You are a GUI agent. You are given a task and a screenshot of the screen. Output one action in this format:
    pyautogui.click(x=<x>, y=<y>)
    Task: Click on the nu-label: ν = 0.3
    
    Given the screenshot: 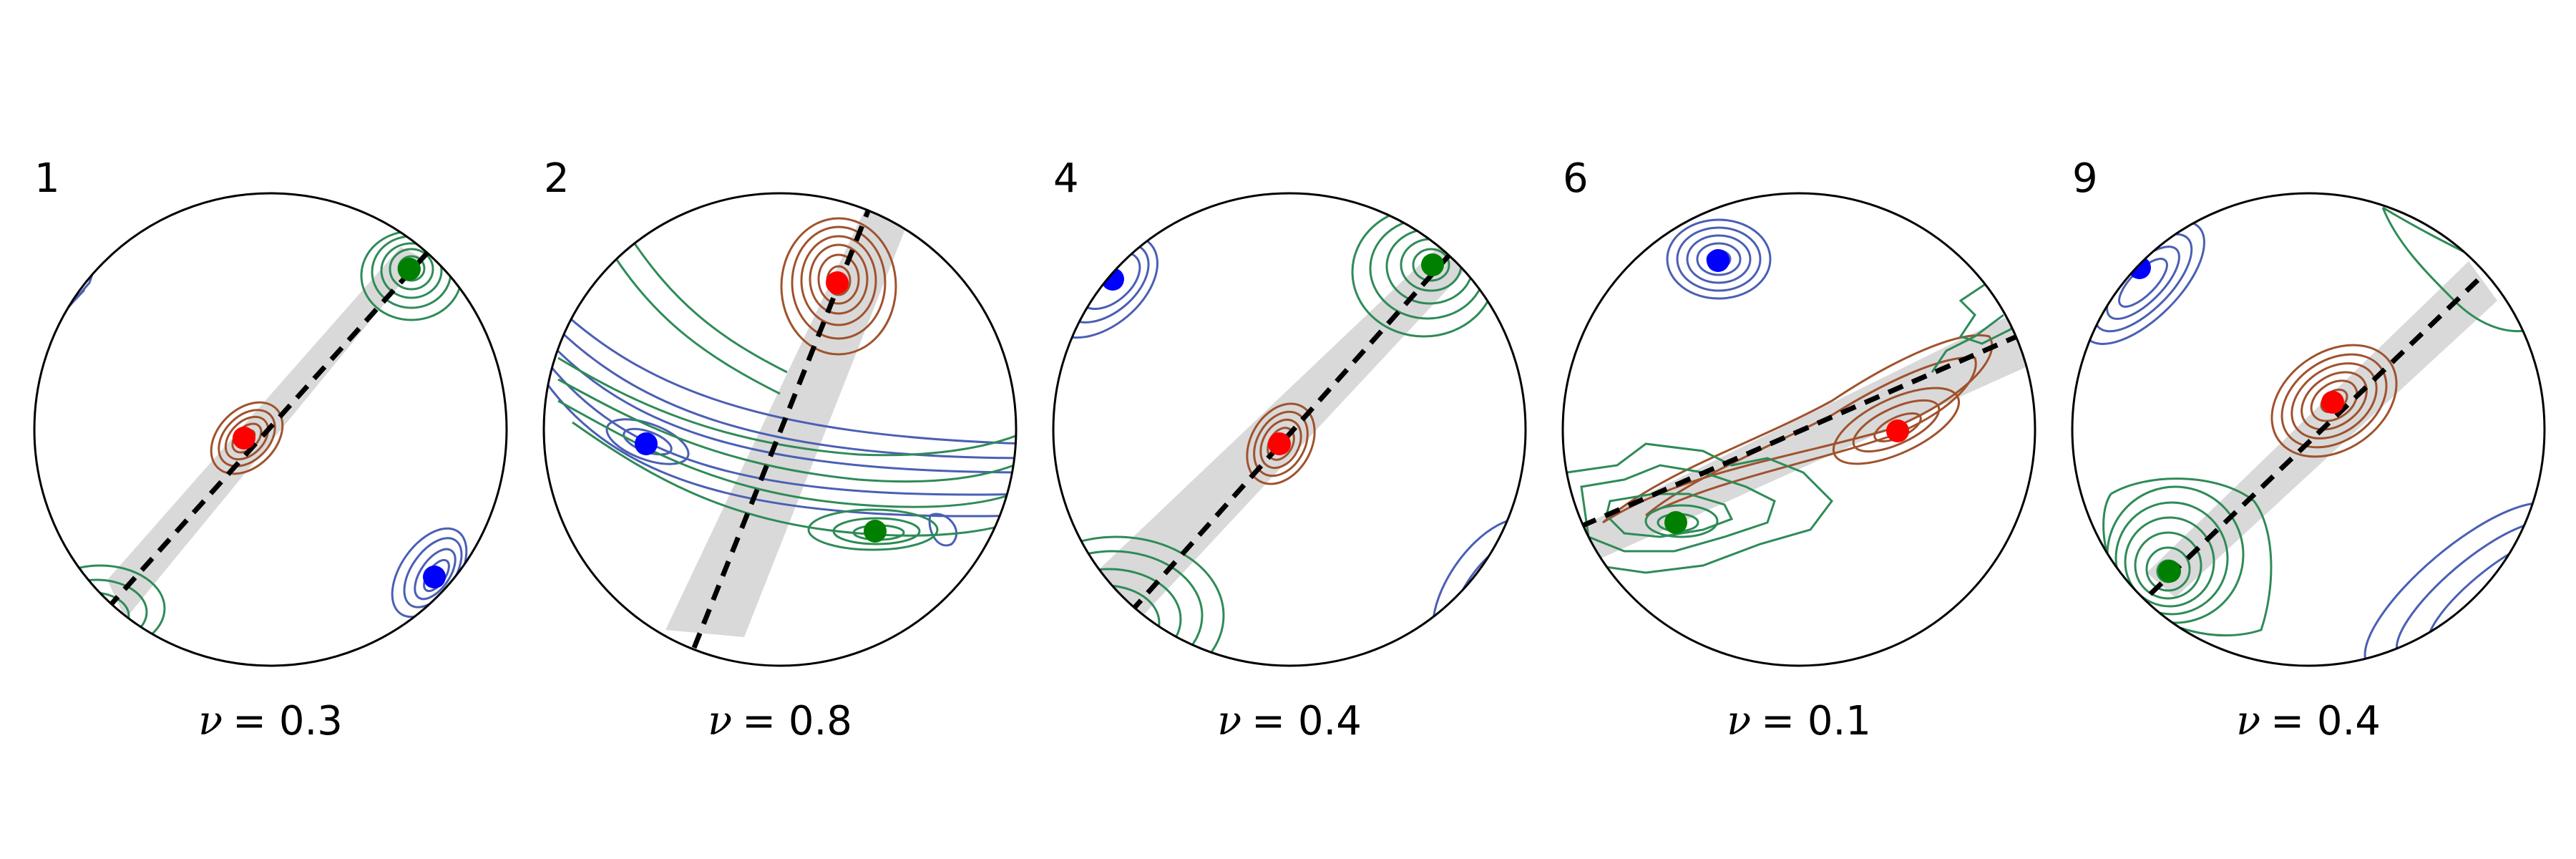 What is the action you would take?
    pyautogui.click(x=270, y=721)
    